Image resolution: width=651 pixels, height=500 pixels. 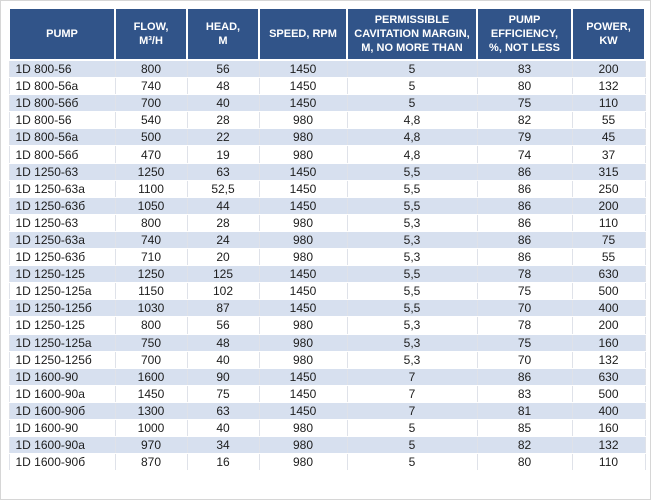 I want to click on table-row: 1D 1250-63a 740 24 980 5,3 86 75, so click(x=327, y=240).